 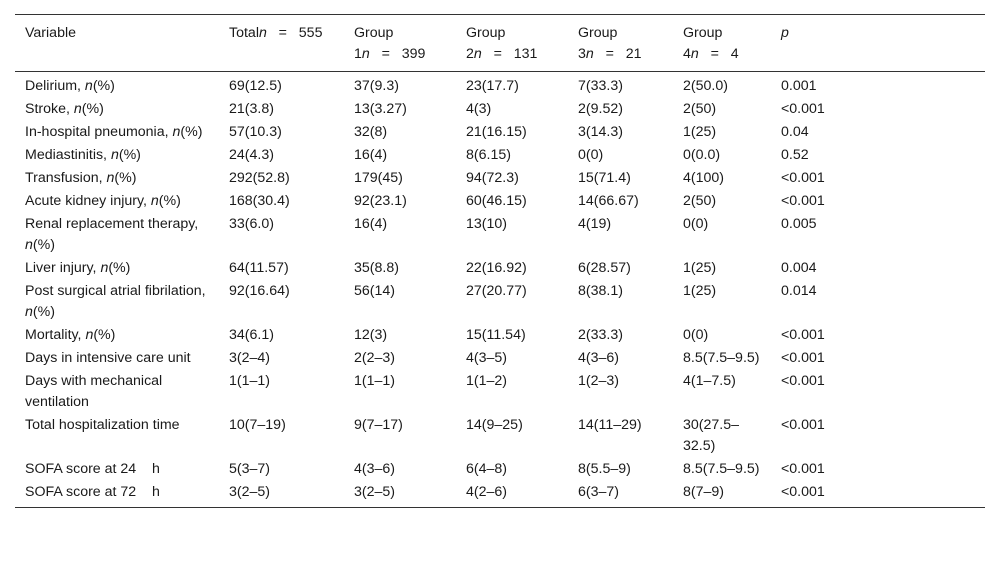 I want to click on cell-total: 64(11.57), so click(x=259, y=268).